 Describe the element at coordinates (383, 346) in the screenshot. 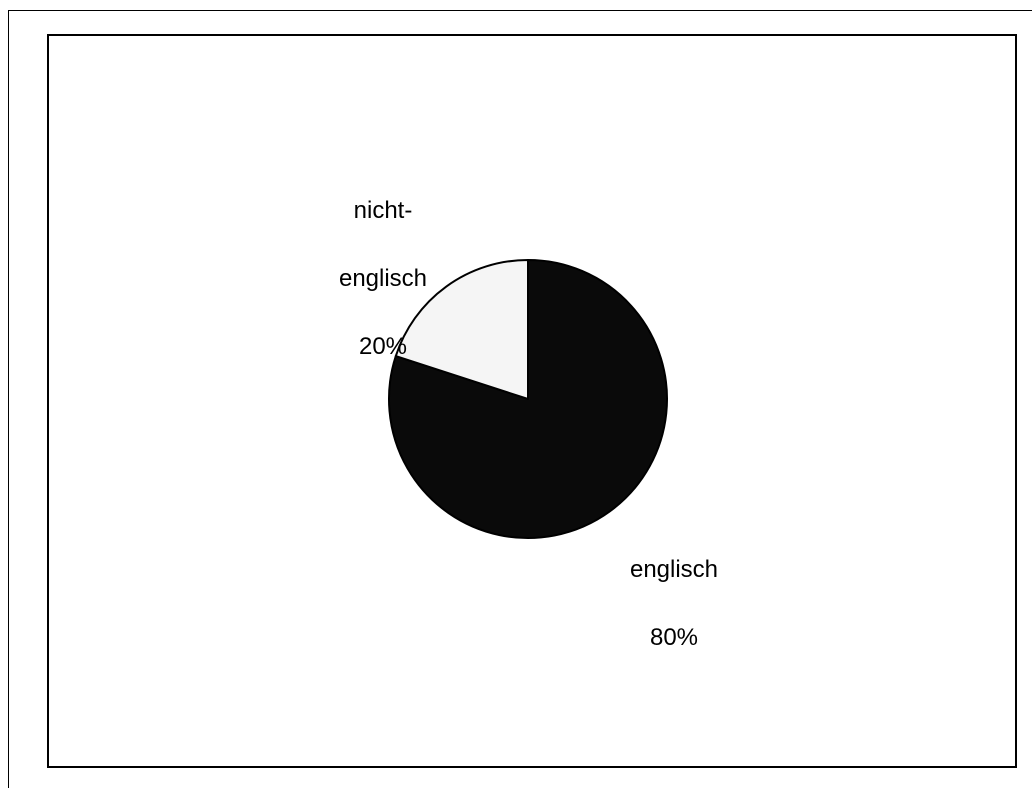

I see `slice-label-nicht-englisch-percent: 20%` at that location.